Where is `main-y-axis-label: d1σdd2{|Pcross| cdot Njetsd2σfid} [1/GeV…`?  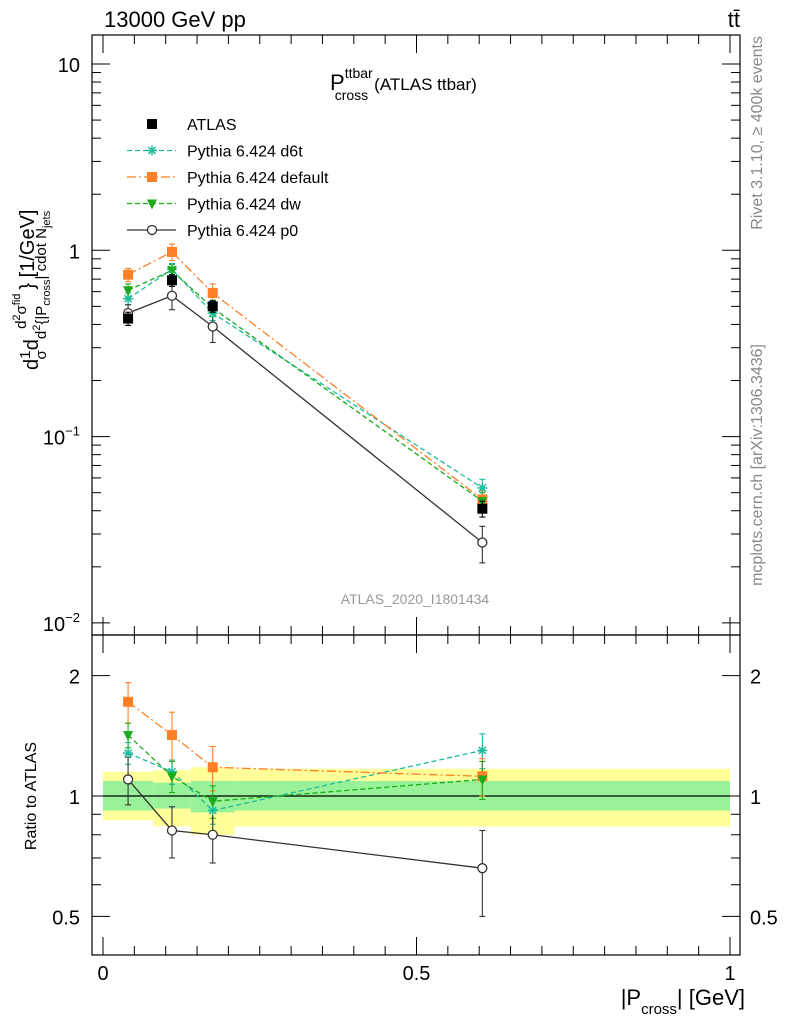 main-y-axis-label: d1σdd2{|Pcross| cdot Njetsd2σfid} [1/GeV… is located at coordinates (32, 290).